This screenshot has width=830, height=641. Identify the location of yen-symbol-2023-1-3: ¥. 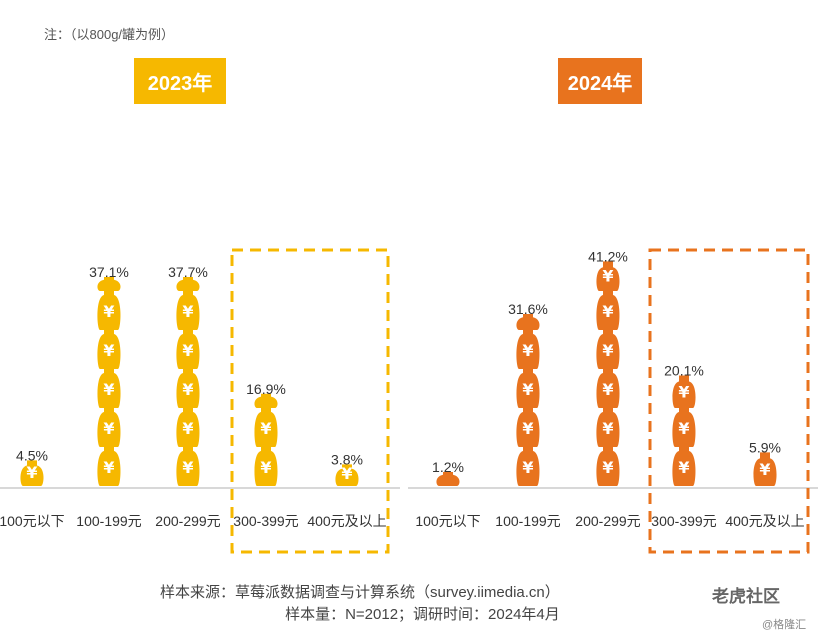
(108, 350).